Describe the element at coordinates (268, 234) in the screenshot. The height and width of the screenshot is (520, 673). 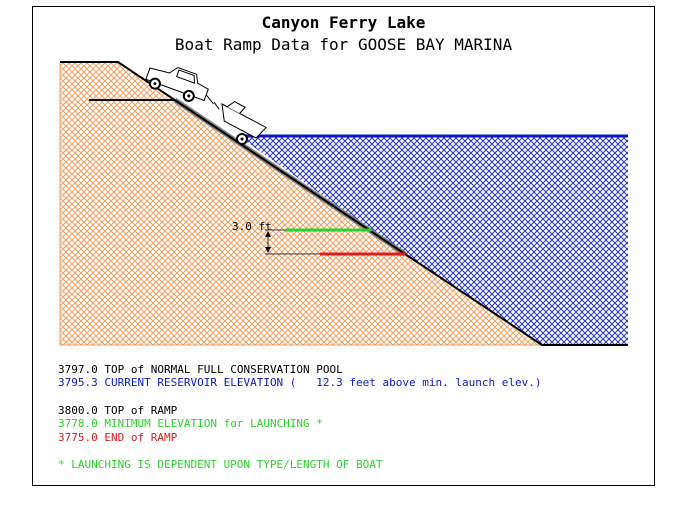
I see `dimension-arrow-up` at that location.